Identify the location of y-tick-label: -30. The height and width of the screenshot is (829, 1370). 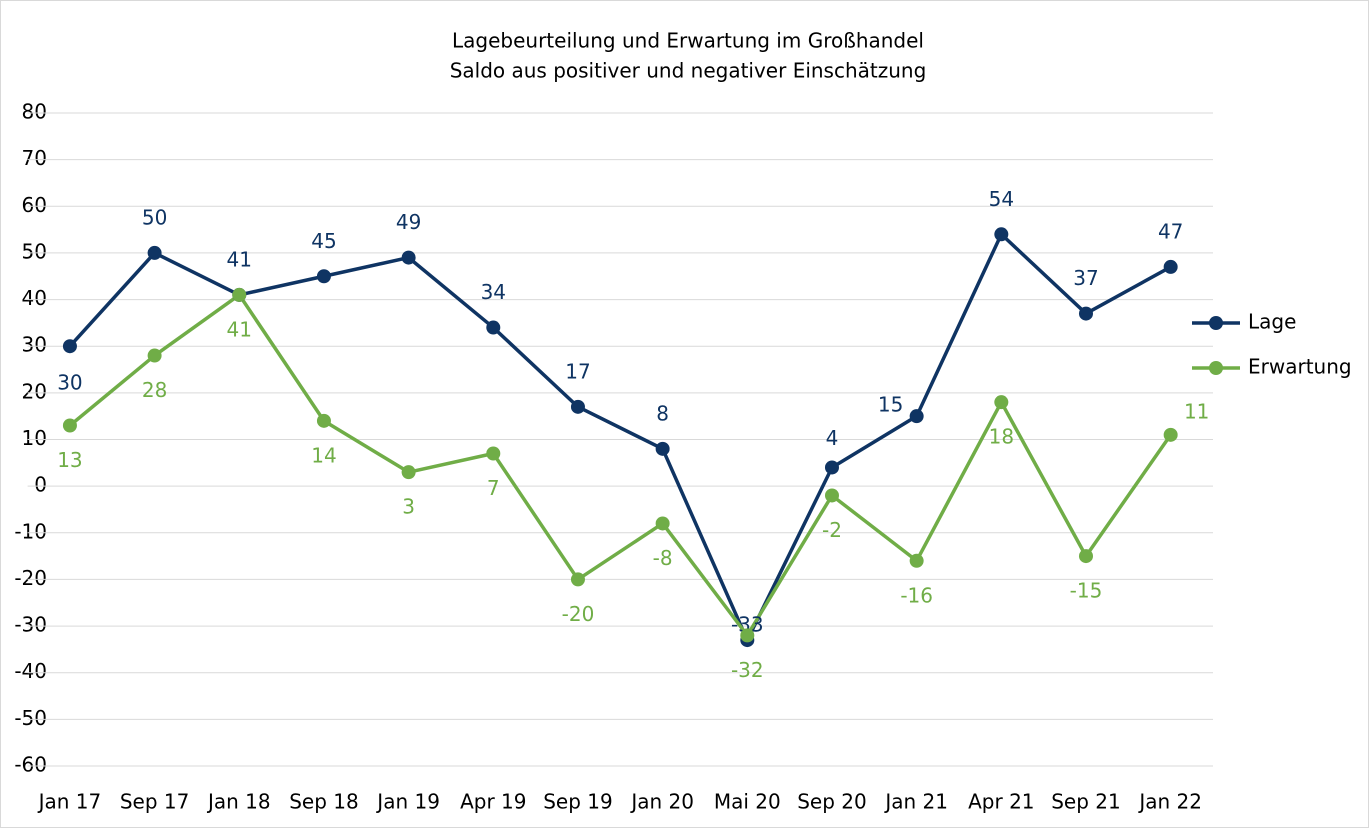
(30, 625).